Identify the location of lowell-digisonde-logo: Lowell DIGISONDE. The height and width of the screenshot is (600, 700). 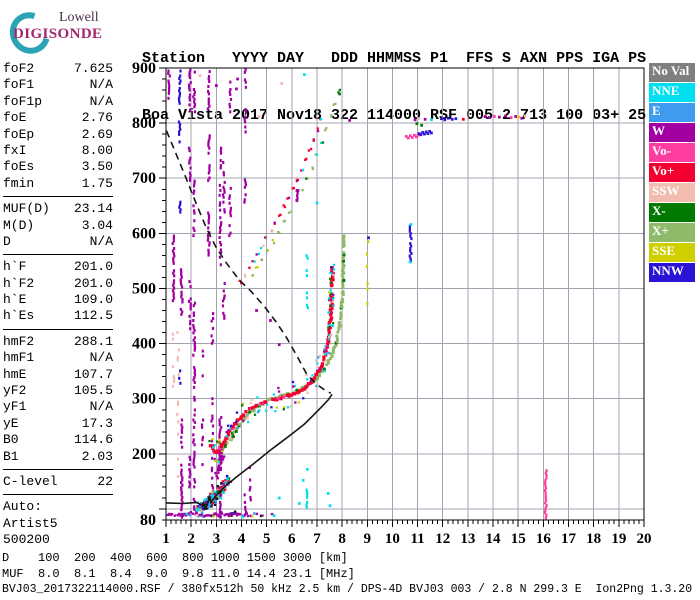
(61, 32).